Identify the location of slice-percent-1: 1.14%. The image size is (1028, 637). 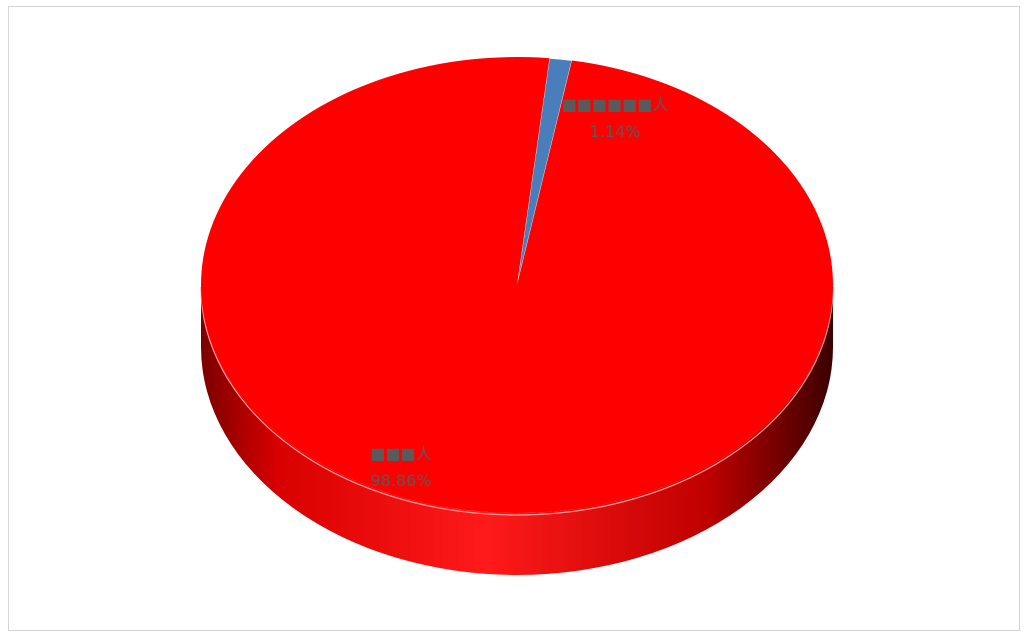
(615, 131).